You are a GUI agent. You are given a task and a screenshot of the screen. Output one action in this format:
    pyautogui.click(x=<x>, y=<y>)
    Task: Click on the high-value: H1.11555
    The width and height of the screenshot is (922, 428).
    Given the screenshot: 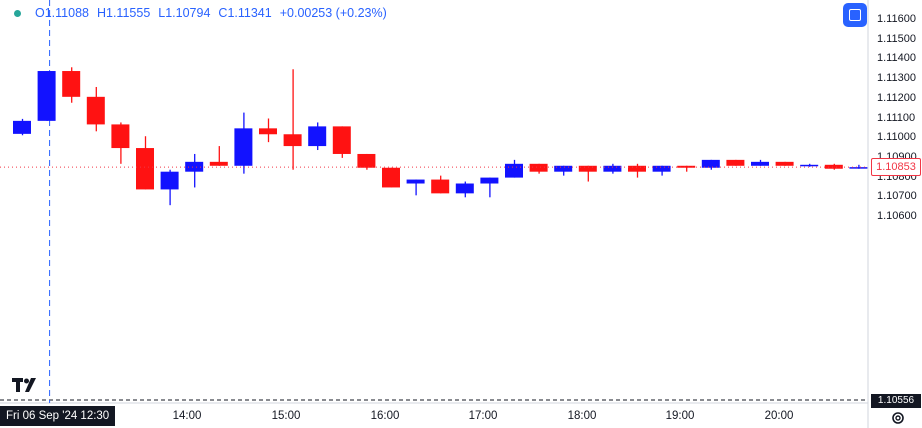 What is the action you would take?
    pyautogui.click(x=123, y=13)
    